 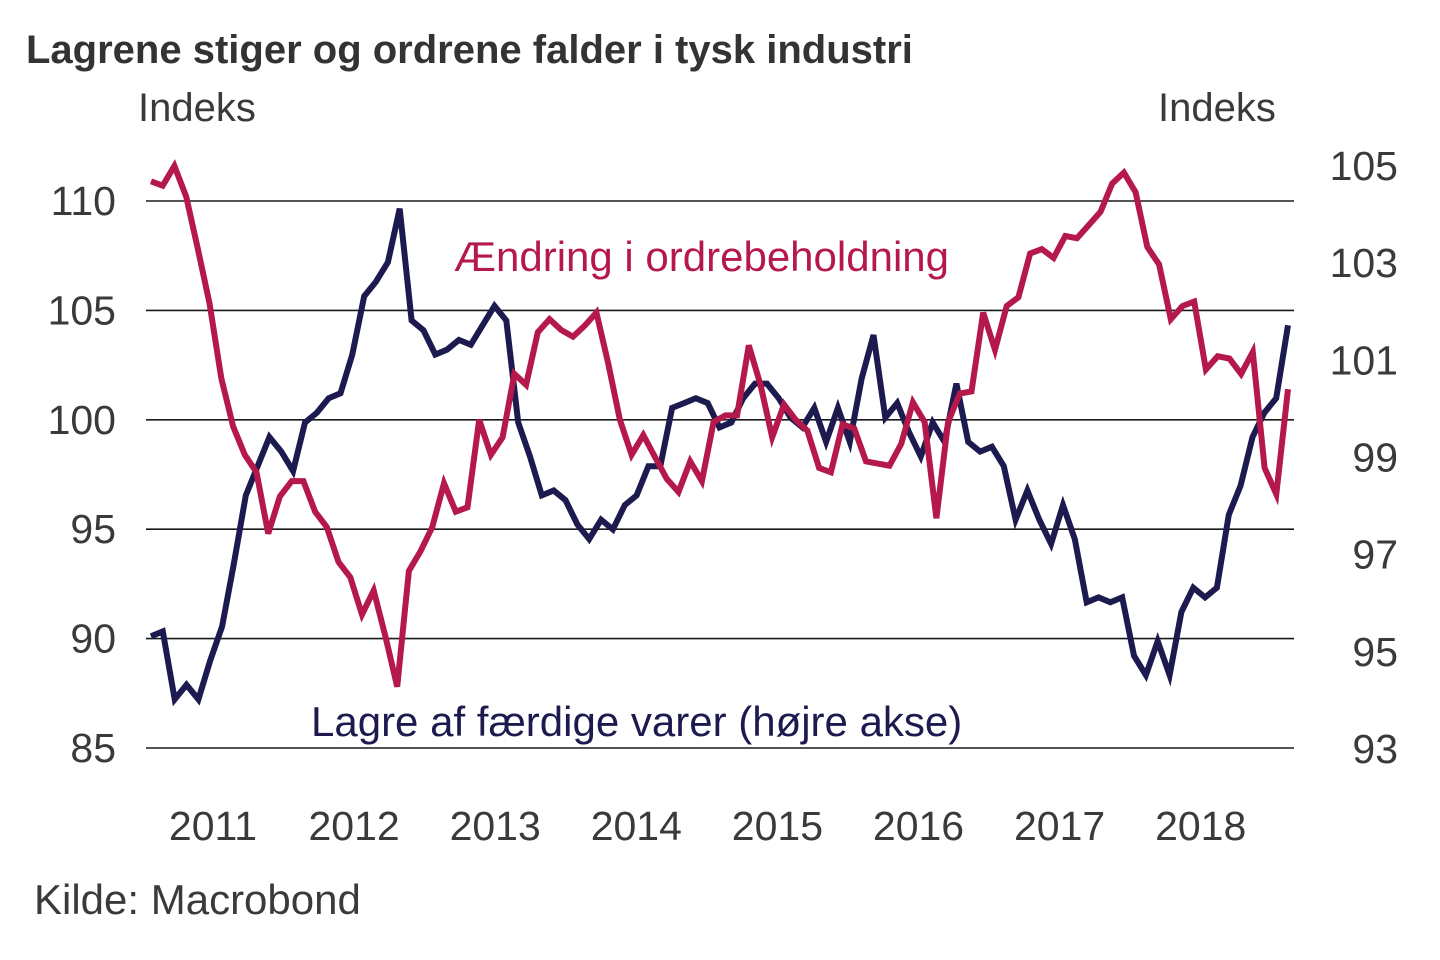 What do you see at coordinates (82, 420) in the screenshot?
I see `left-tick-label: 100` at bounding box center [82, 420].